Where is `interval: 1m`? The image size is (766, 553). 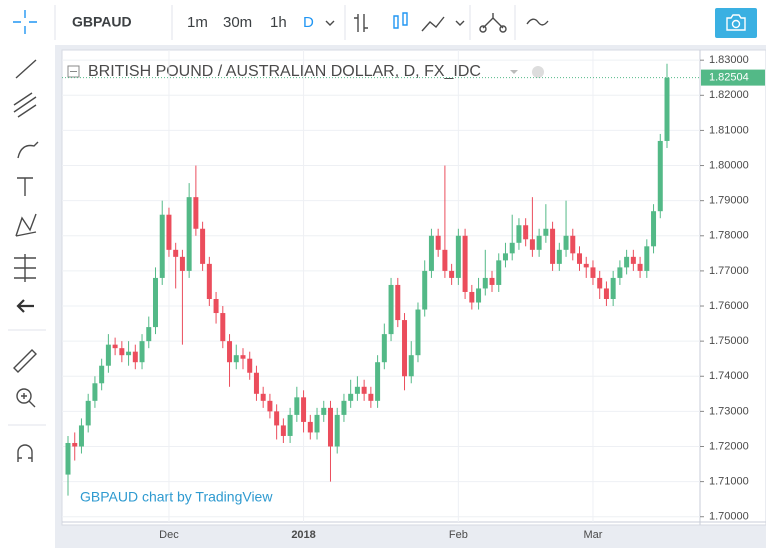
interval: 1m is located at coordinates (197, 22).